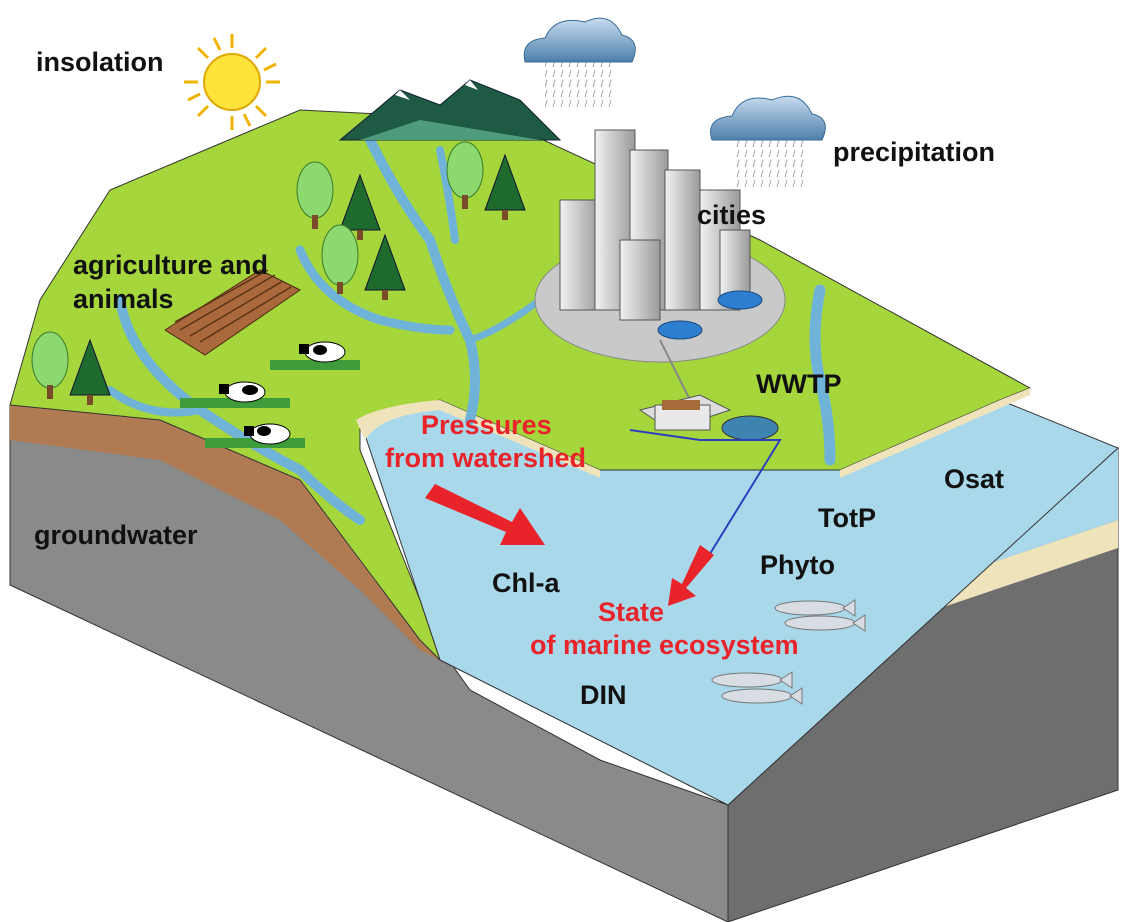 This screenshot has width=1126, height=922. I want to click on fish-icon, so click(788, 652).